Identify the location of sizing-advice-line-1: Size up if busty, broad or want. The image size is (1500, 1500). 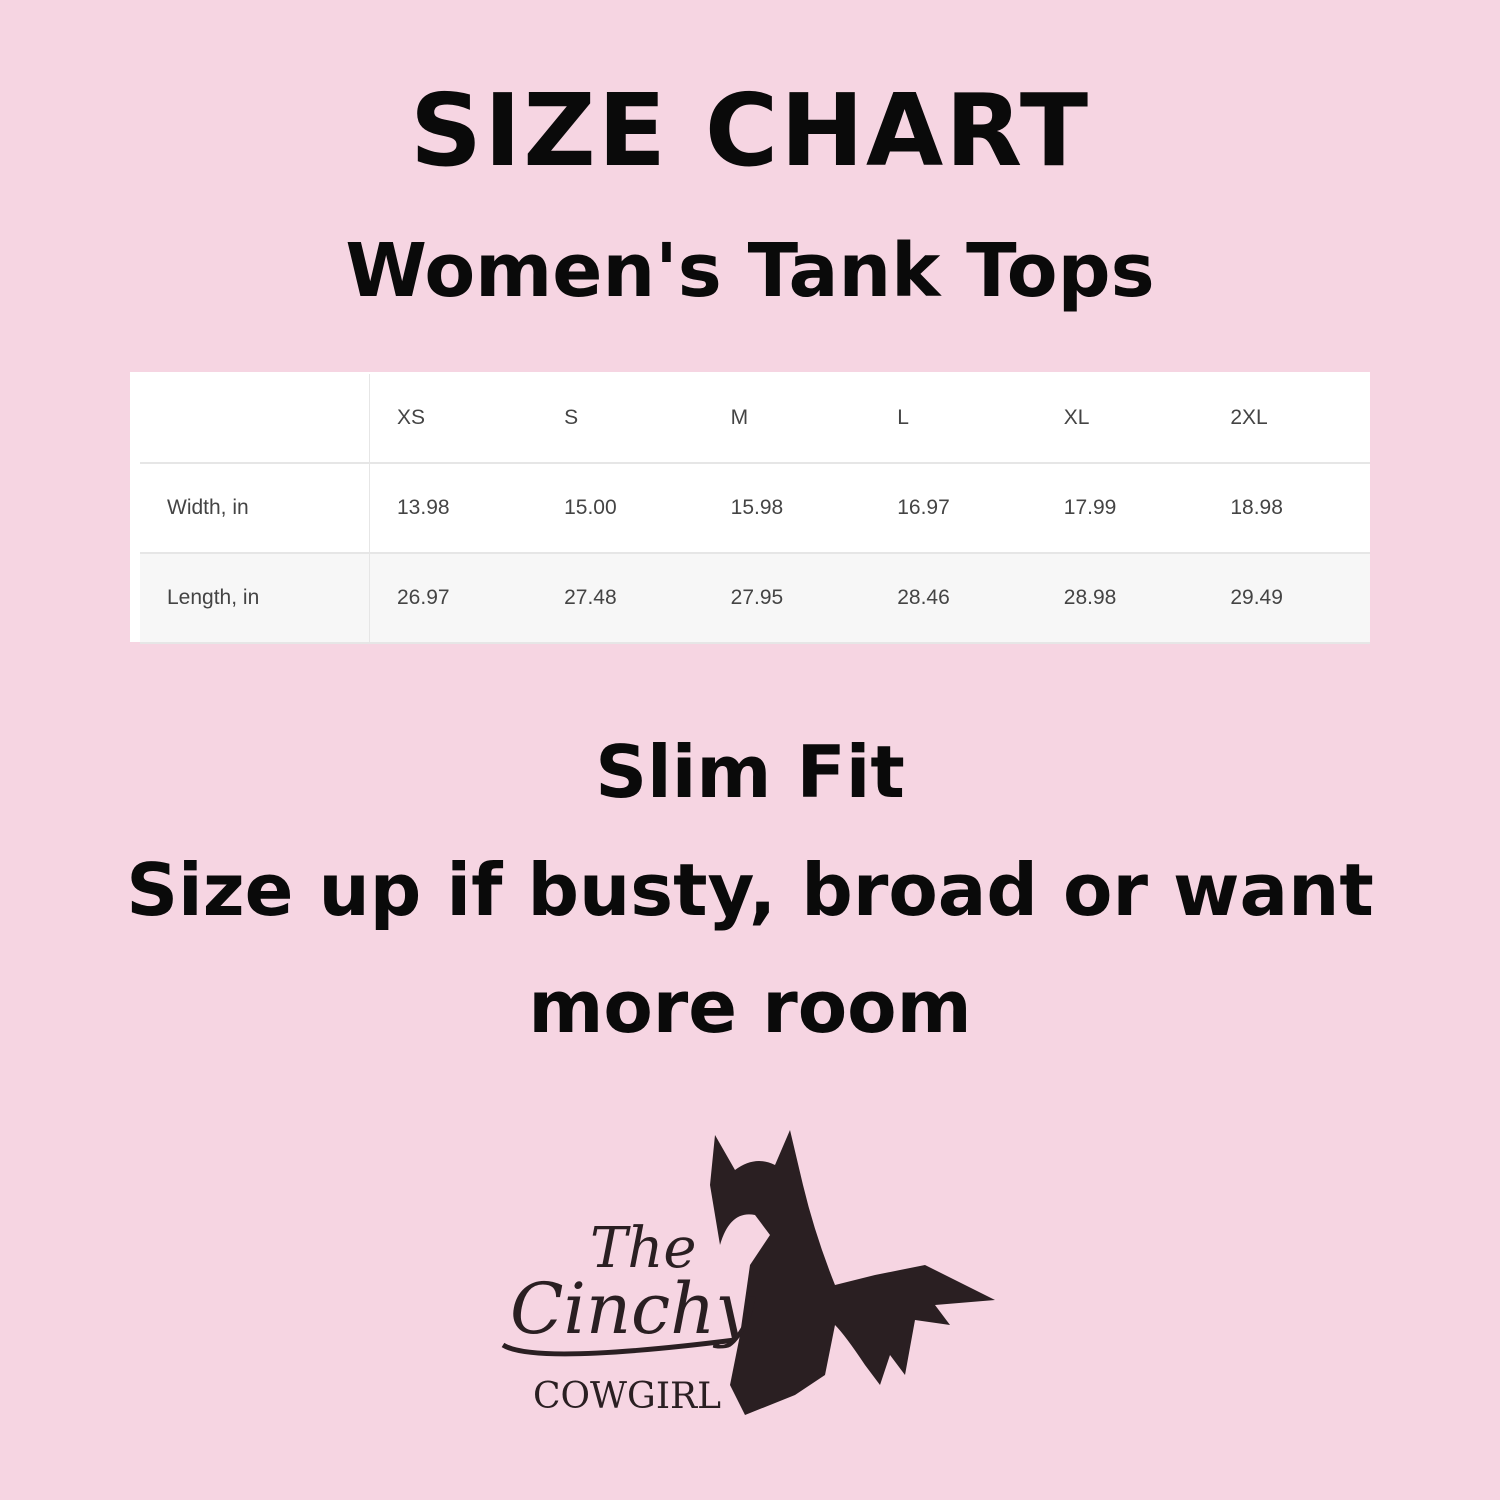
(750, 890).